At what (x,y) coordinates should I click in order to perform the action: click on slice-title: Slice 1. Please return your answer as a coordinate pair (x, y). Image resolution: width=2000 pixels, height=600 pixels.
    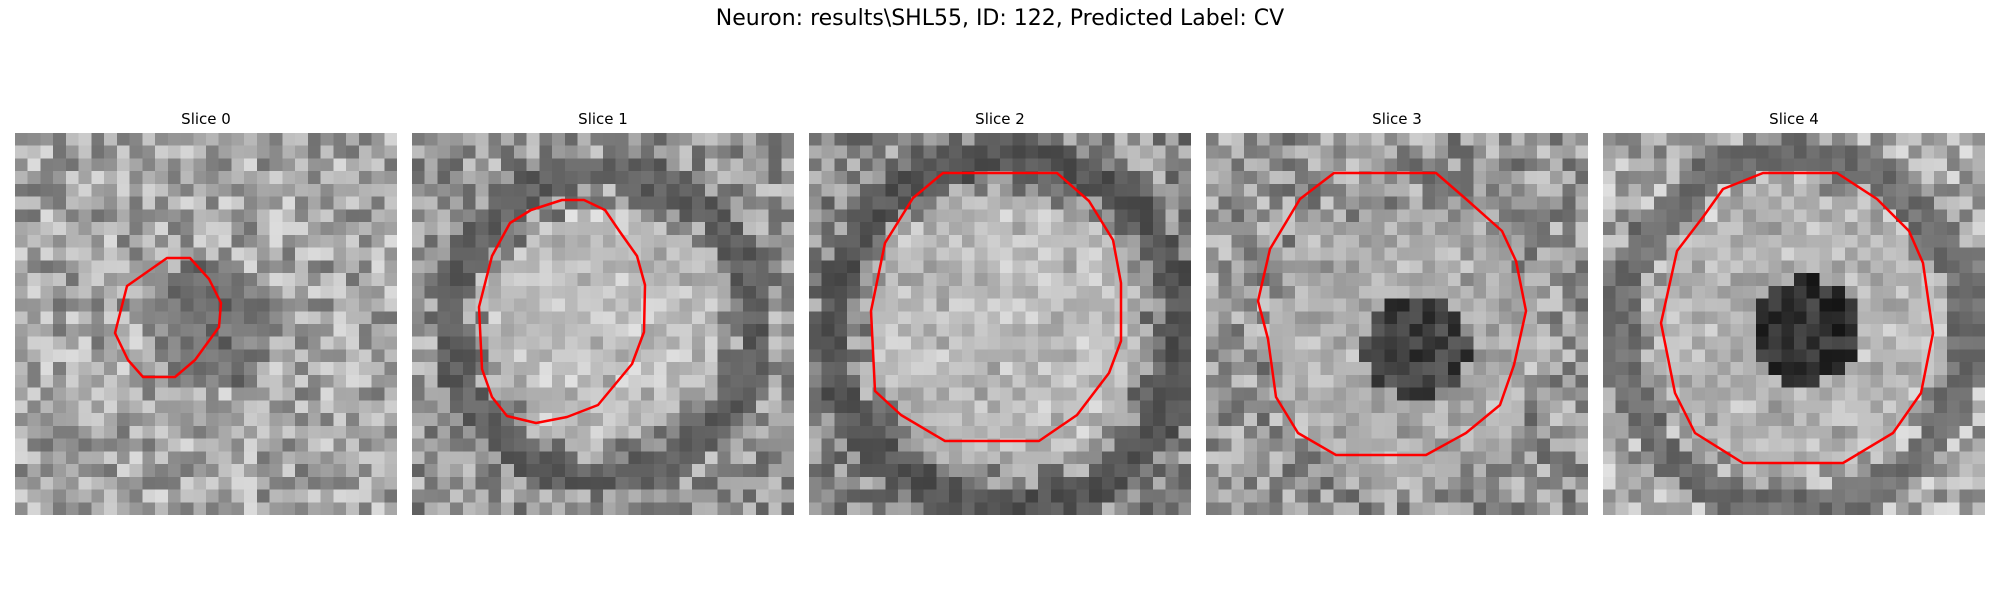
    Looking at the image, I should click on (603, 119).